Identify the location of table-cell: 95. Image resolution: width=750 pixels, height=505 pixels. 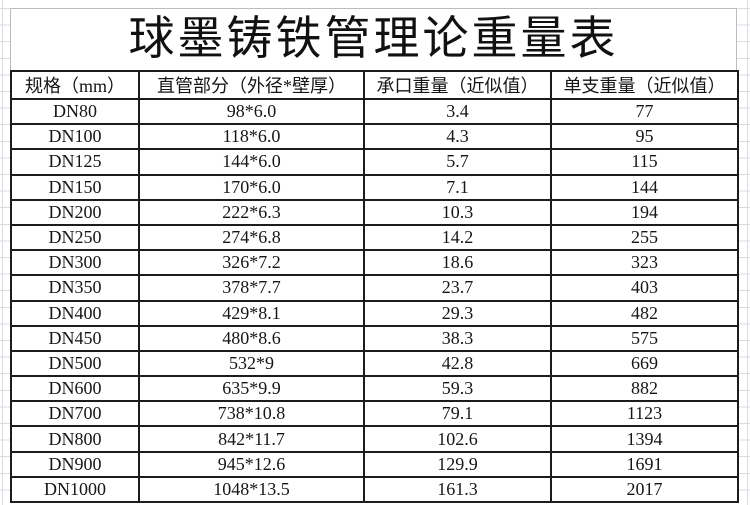
(644, 137).